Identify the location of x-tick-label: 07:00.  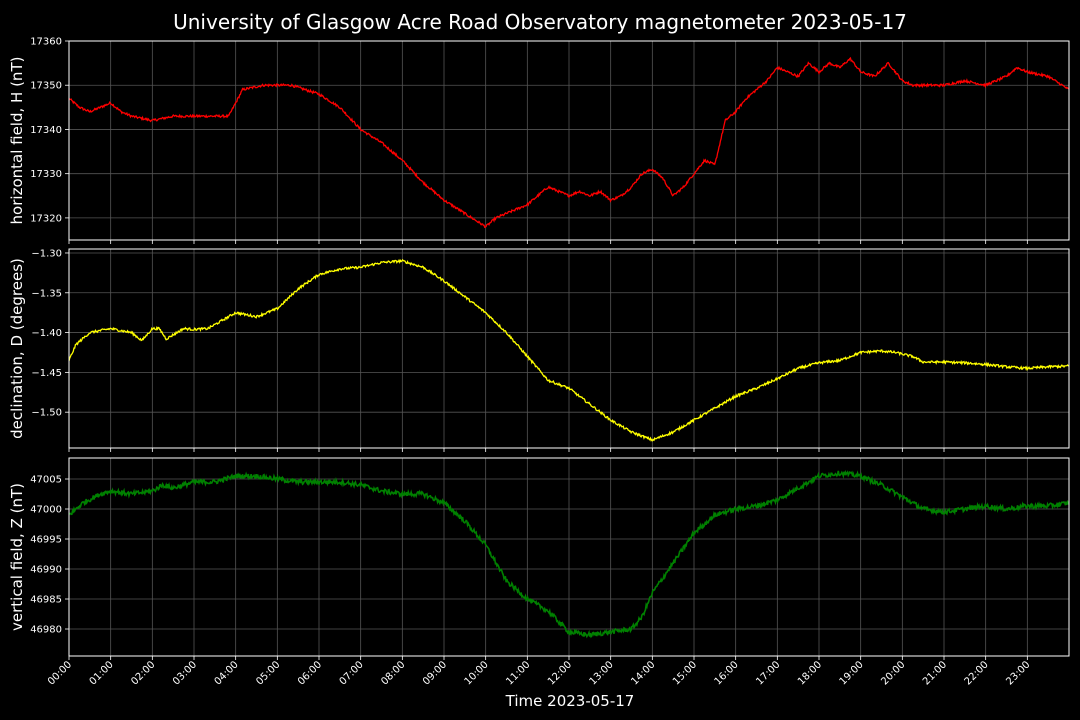
(352, 673).